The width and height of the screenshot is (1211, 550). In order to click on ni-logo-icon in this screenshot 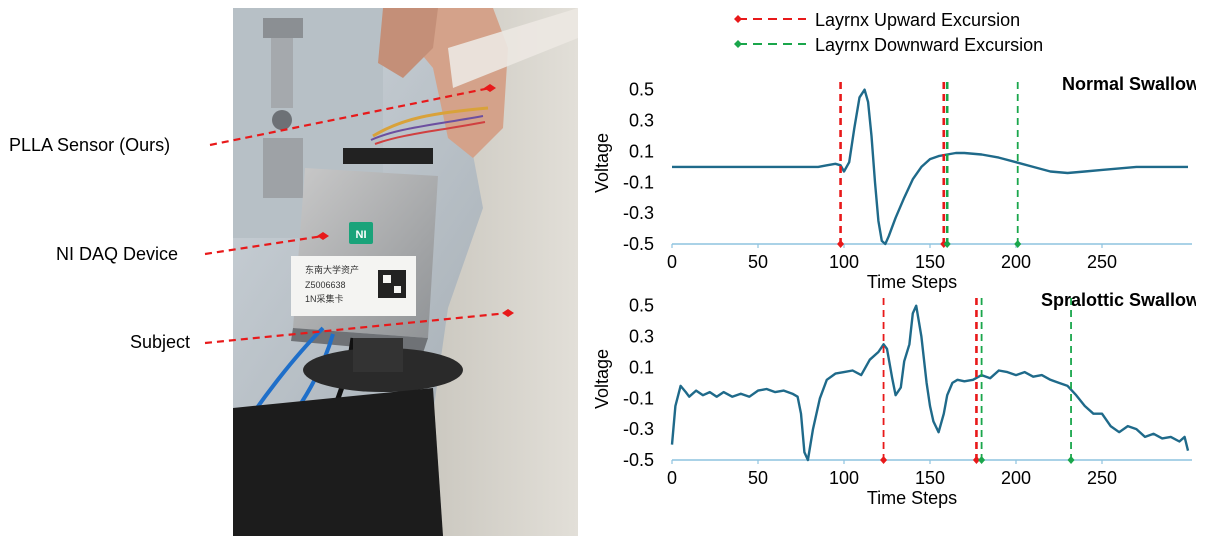, I will do `click(361, 233)`.